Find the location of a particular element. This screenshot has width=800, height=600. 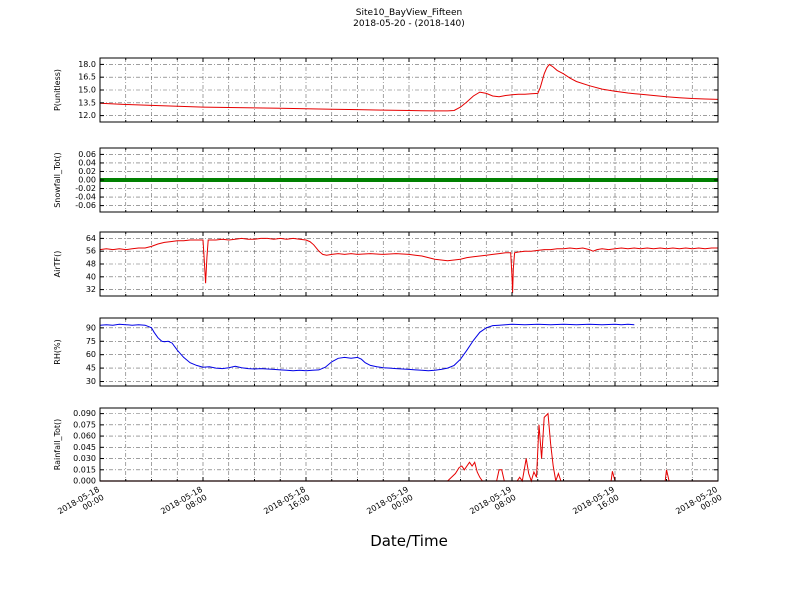

y-tick-label: 0.02 is located at coordinates (87, 171).